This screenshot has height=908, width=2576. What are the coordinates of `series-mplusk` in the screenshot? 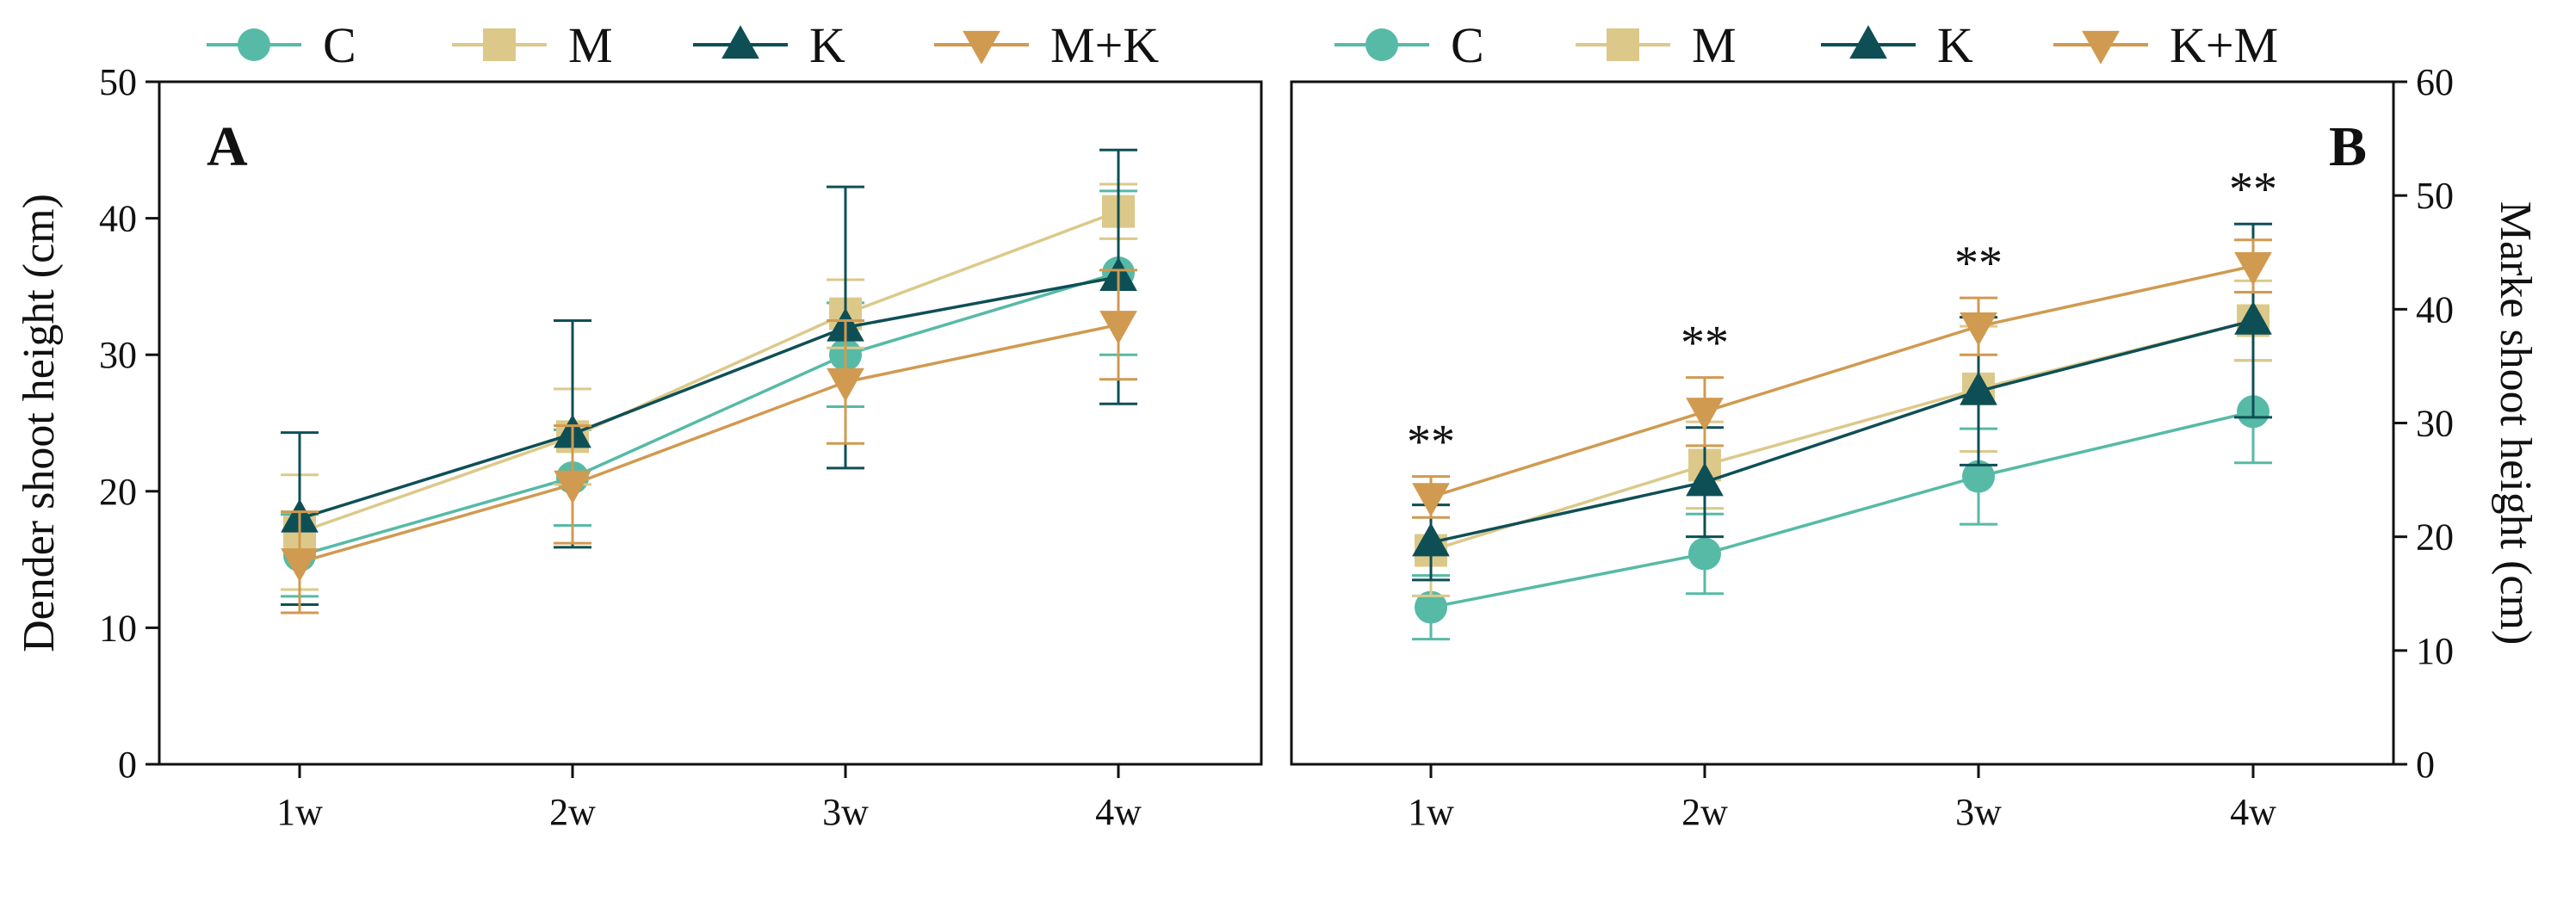 It's located at (709, 442).